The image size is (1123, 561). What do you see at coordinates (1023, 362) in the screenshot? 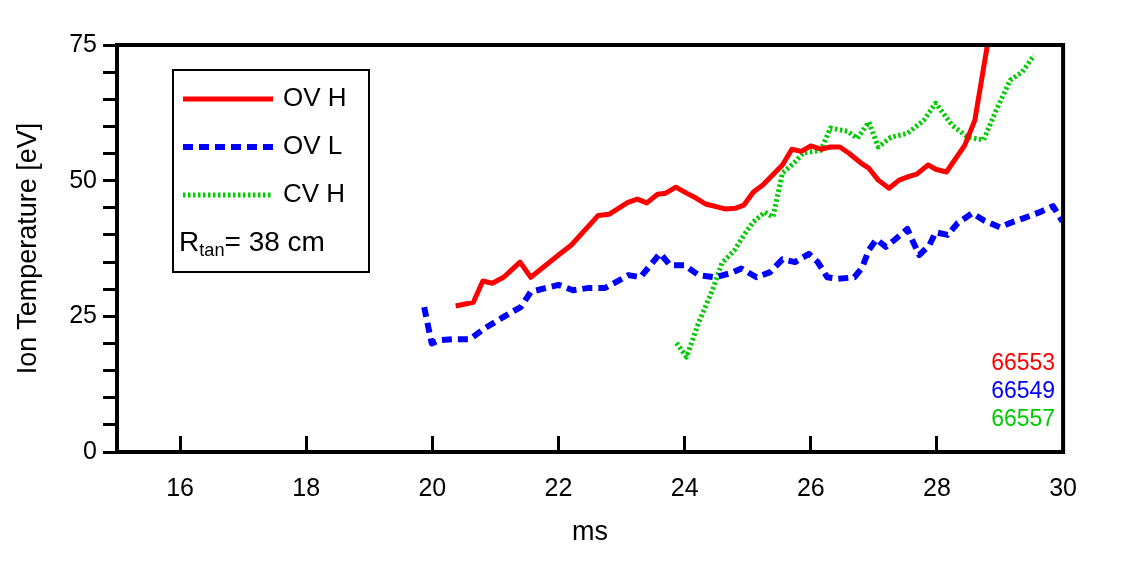
I see `annotation: 66553` at bounding box center [1023, 362].